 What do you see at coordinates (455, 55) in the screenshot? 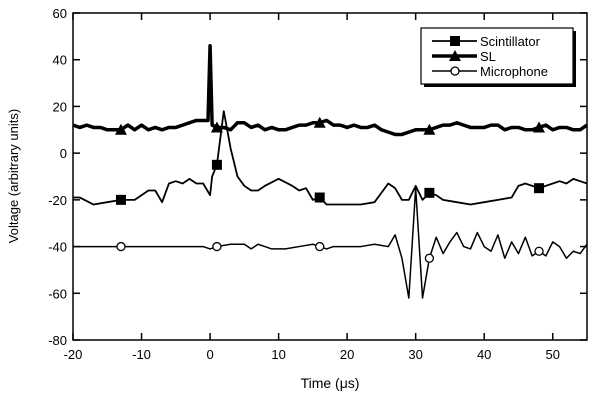
I see `legend-marker-sl` at bounding box center [455, 55].